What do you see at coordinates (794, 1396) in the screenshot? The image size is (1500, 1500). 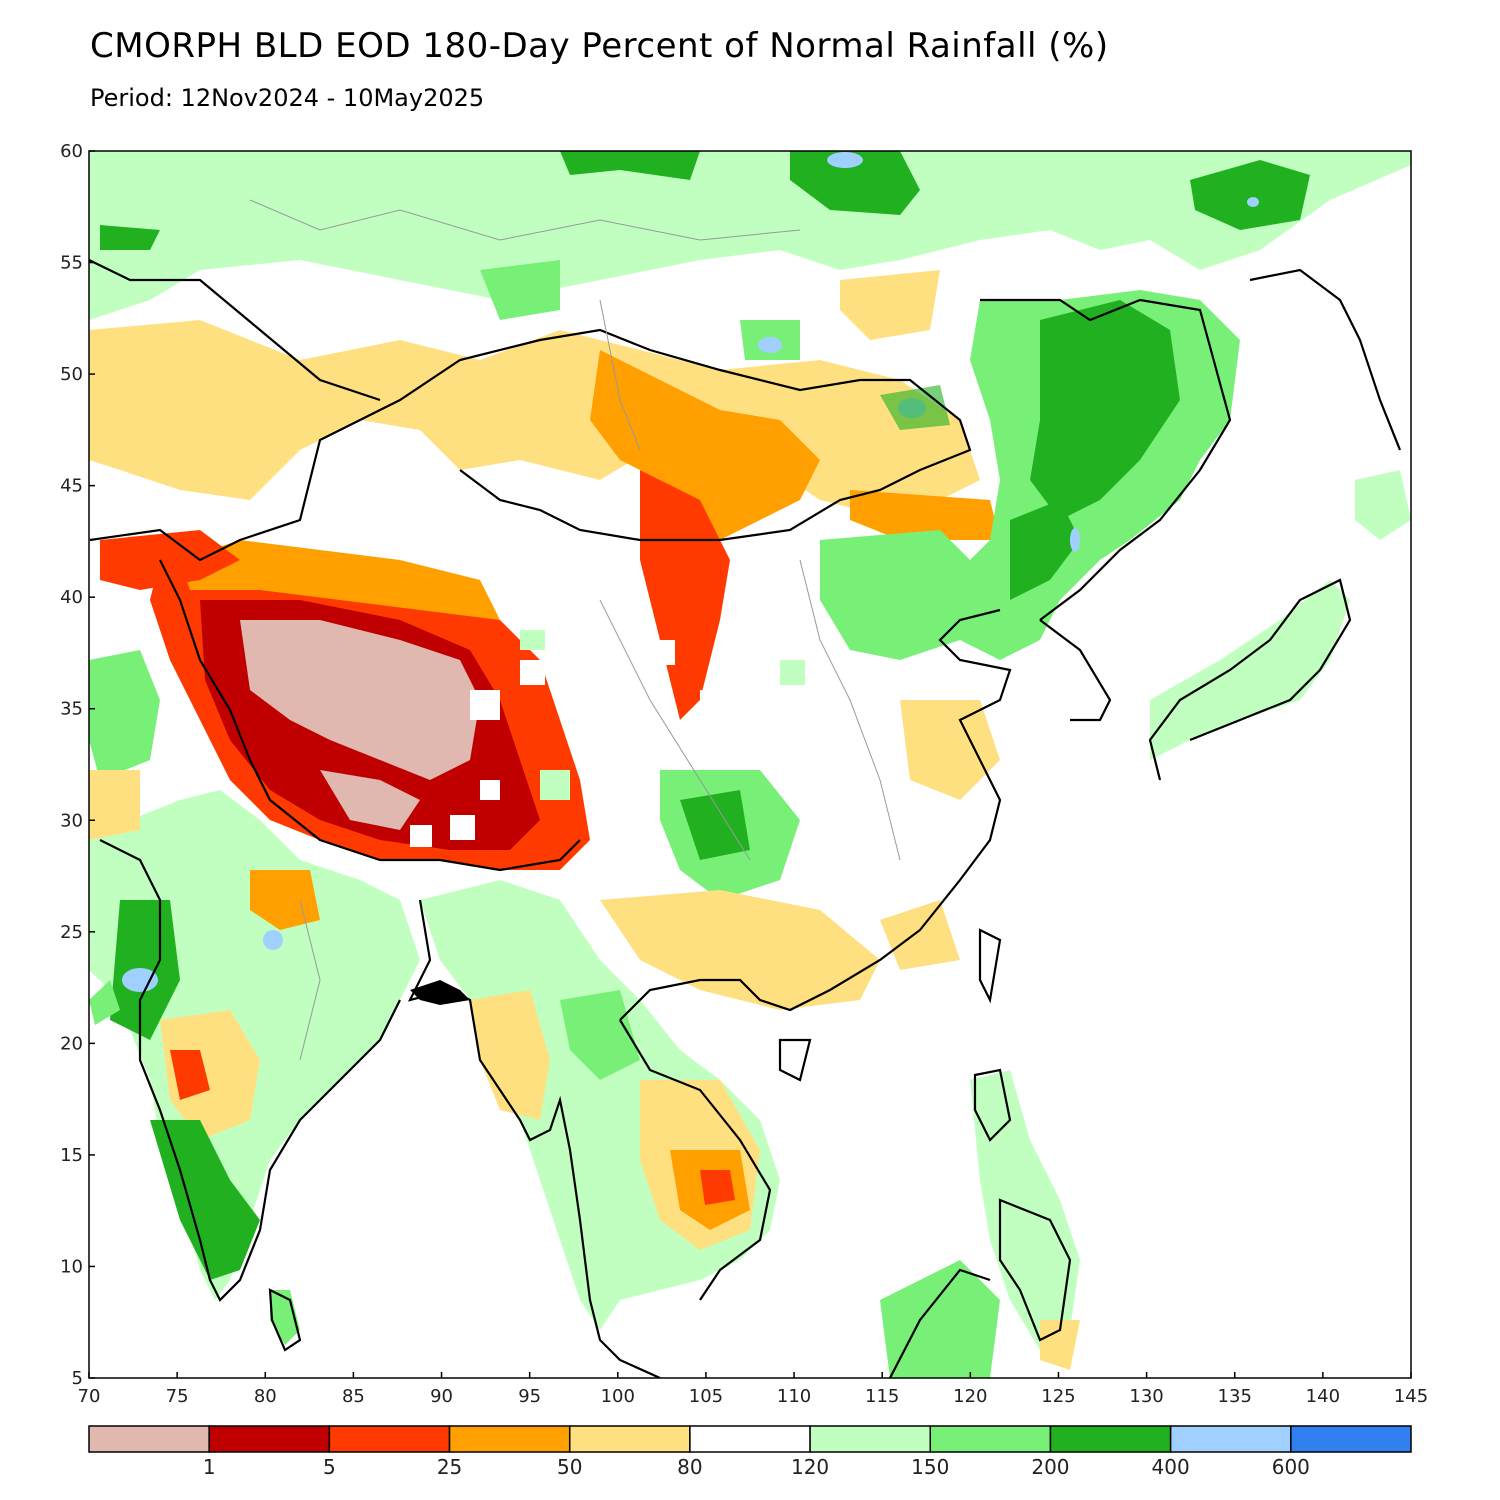 I see `lon-tick-label: 110` at bounding box center [794, 1396].